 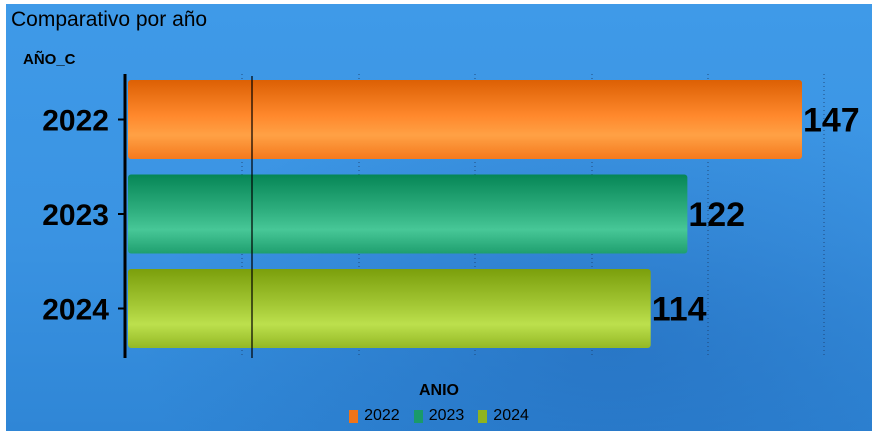 What do you see at coordinates (75, 121) in the screenshot?
I see `y-tick-label-2022: 2022` at bounding box center [75, 121].